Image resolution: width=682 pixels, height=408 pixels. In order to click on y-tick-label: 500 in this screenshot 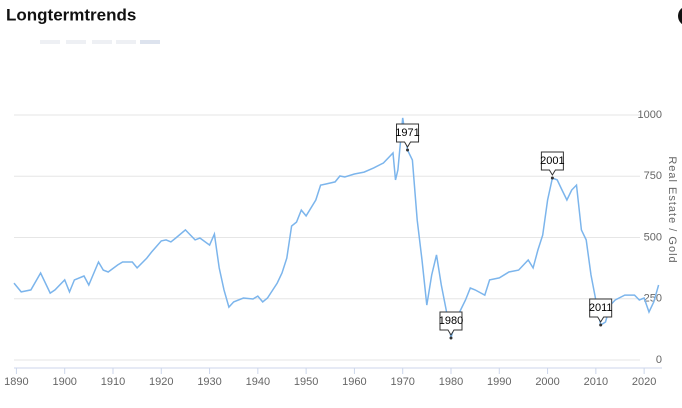, I will do `click(653, 237)`.